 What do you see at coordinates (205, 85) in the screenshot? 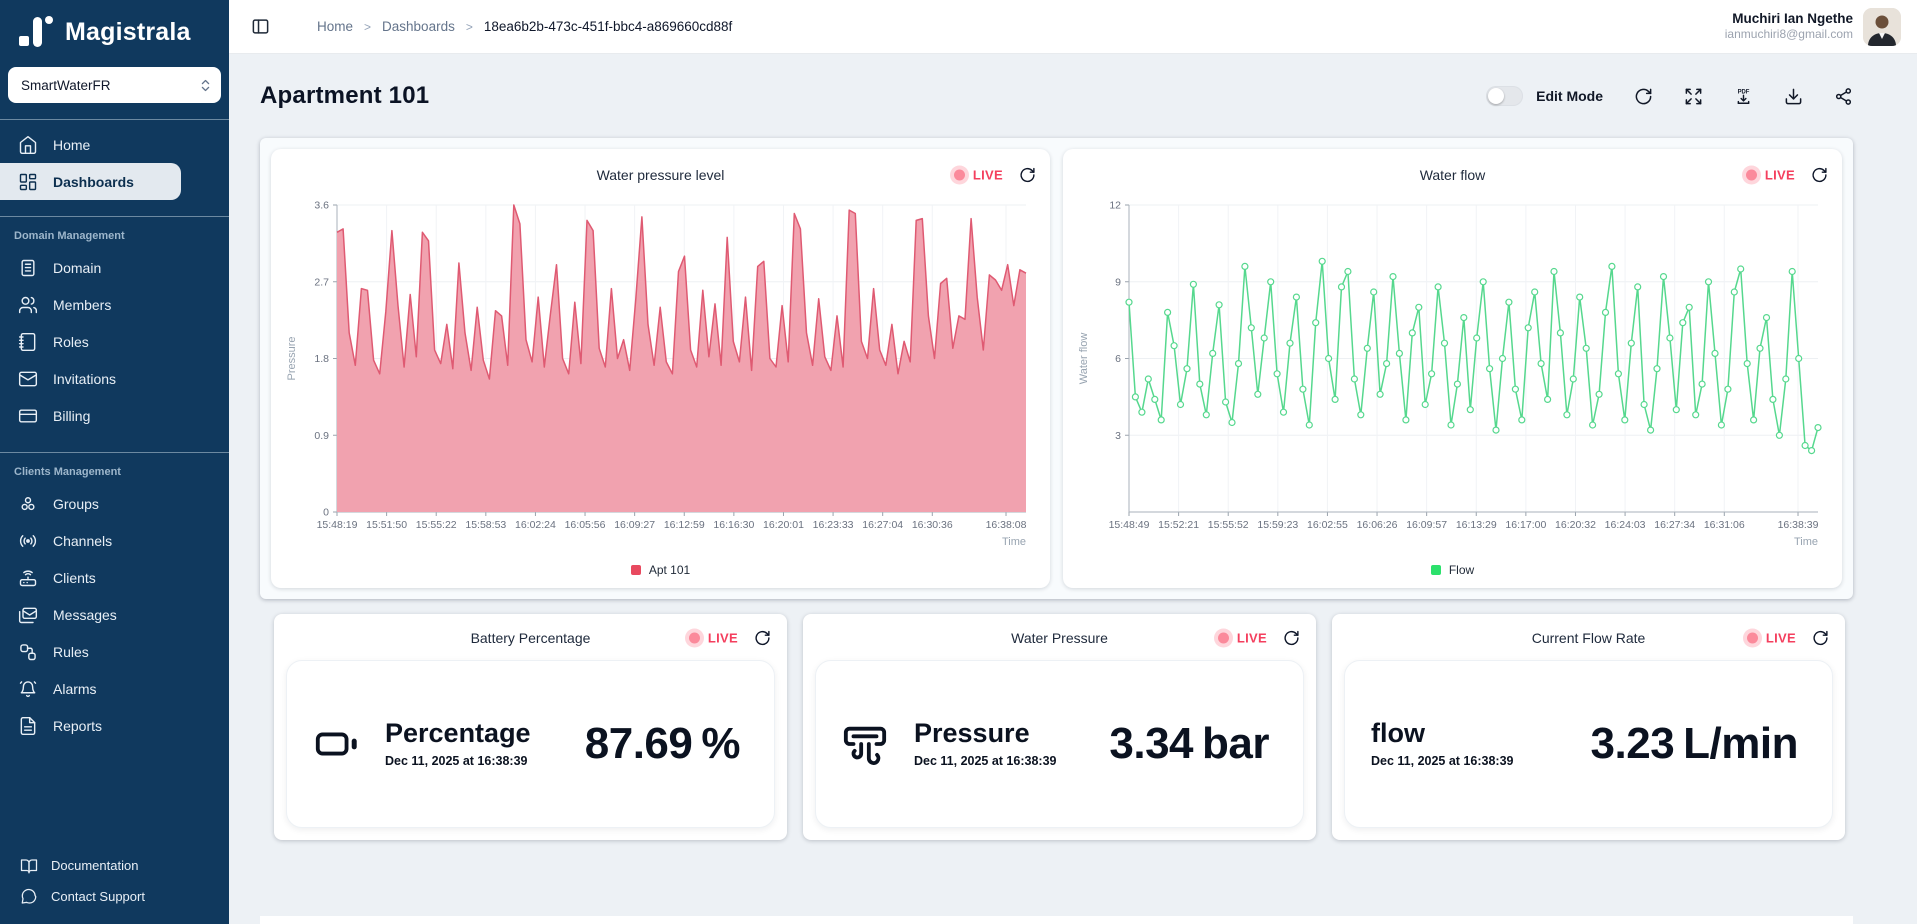
I see `chevrons-up-down-icon` at bounding box center [205, 85].